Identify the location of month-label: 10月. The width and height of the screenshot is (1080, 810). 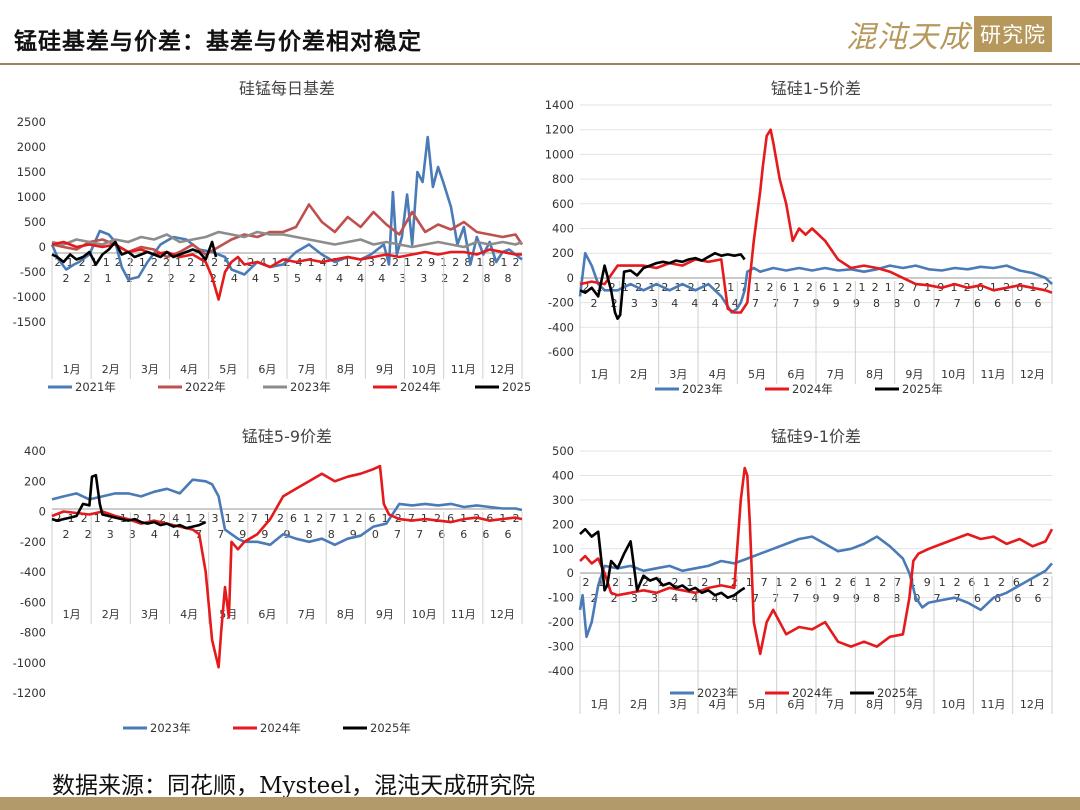
(424, 614).